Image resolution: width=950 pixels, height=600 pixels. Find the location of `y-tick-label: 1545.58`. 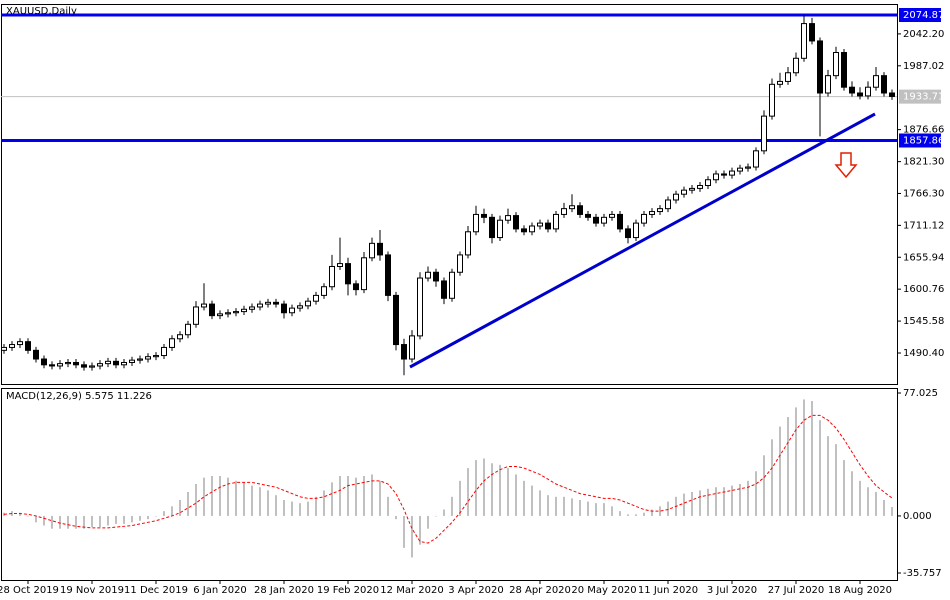

y-tick-label: 1545.58 is located at coordinates (923, 321).